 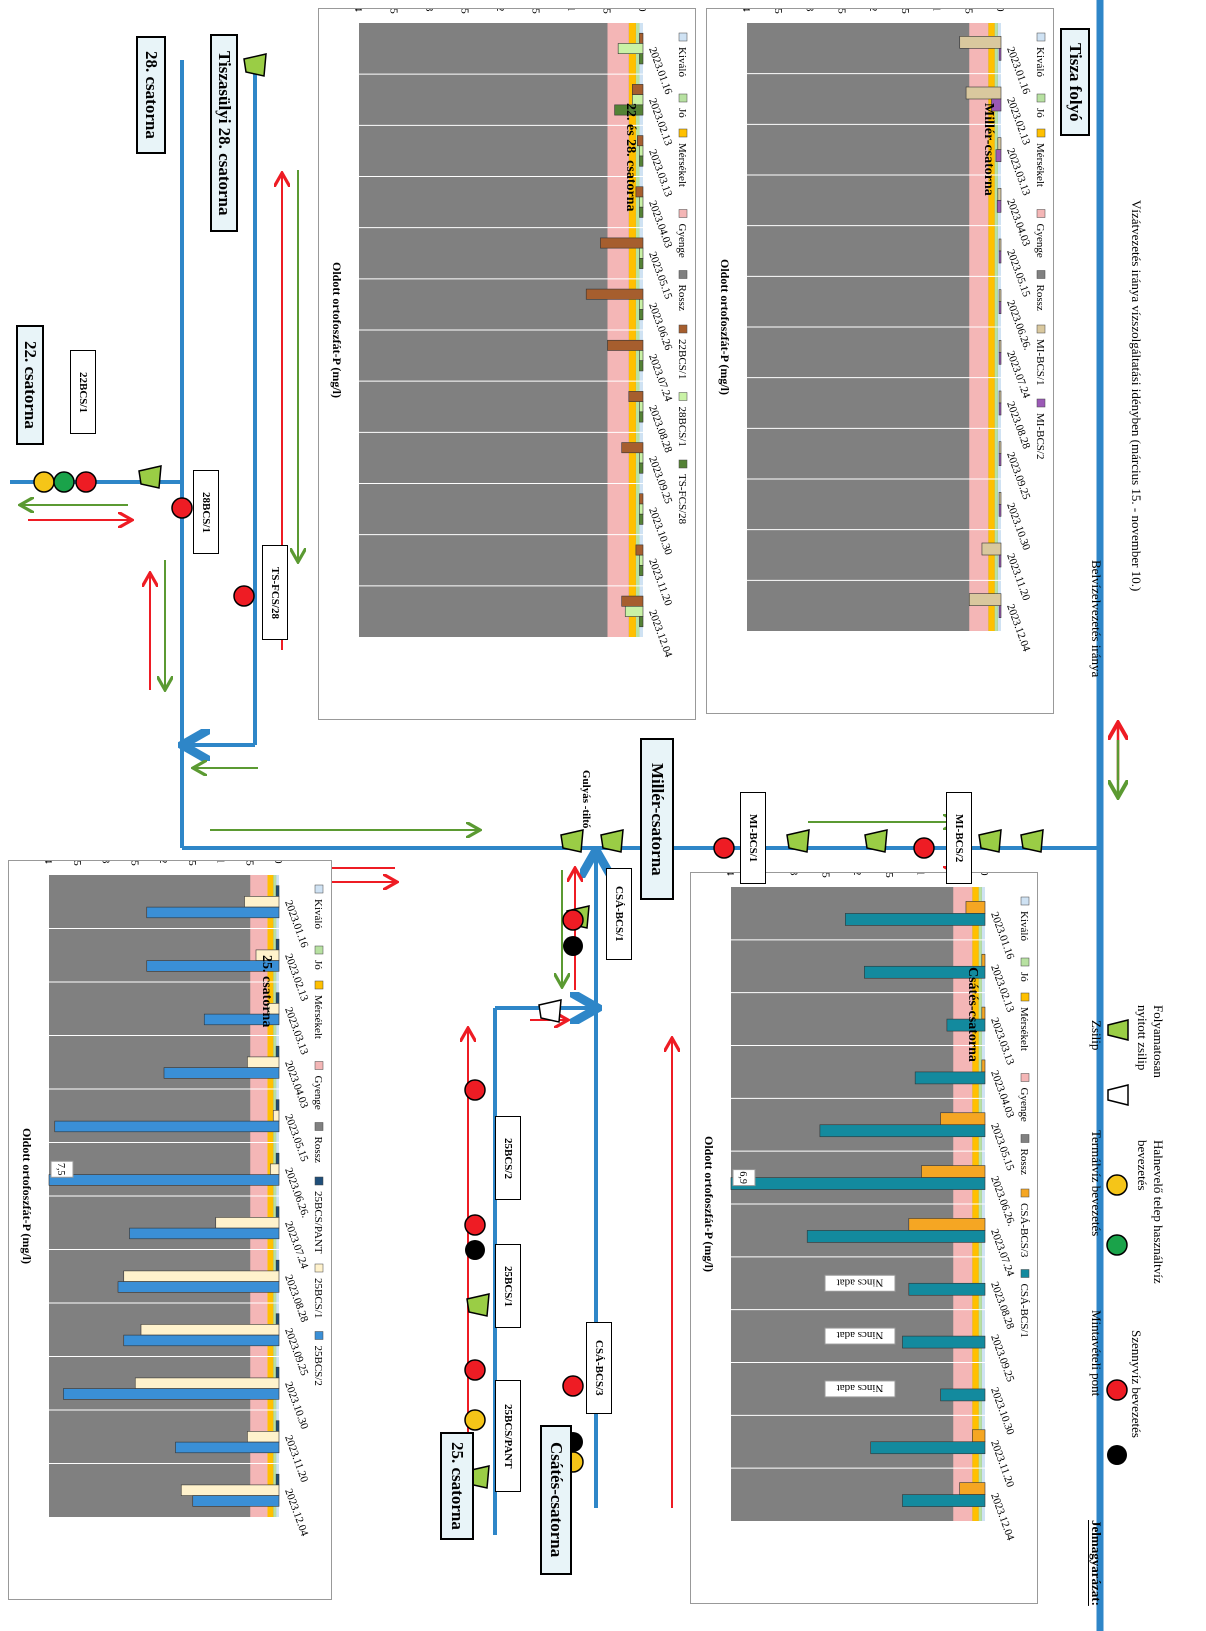 What do you see at coordinates (660, 224) in the screenshot?
I see `category-label: 2023.04.03` at bounding box center [660, 224].